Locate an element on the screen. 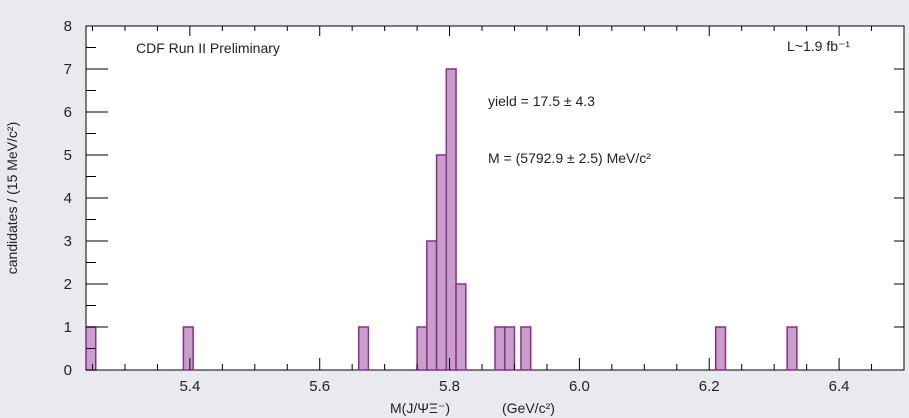  y-tick-label: 0 is located at coordinates (68, 370).